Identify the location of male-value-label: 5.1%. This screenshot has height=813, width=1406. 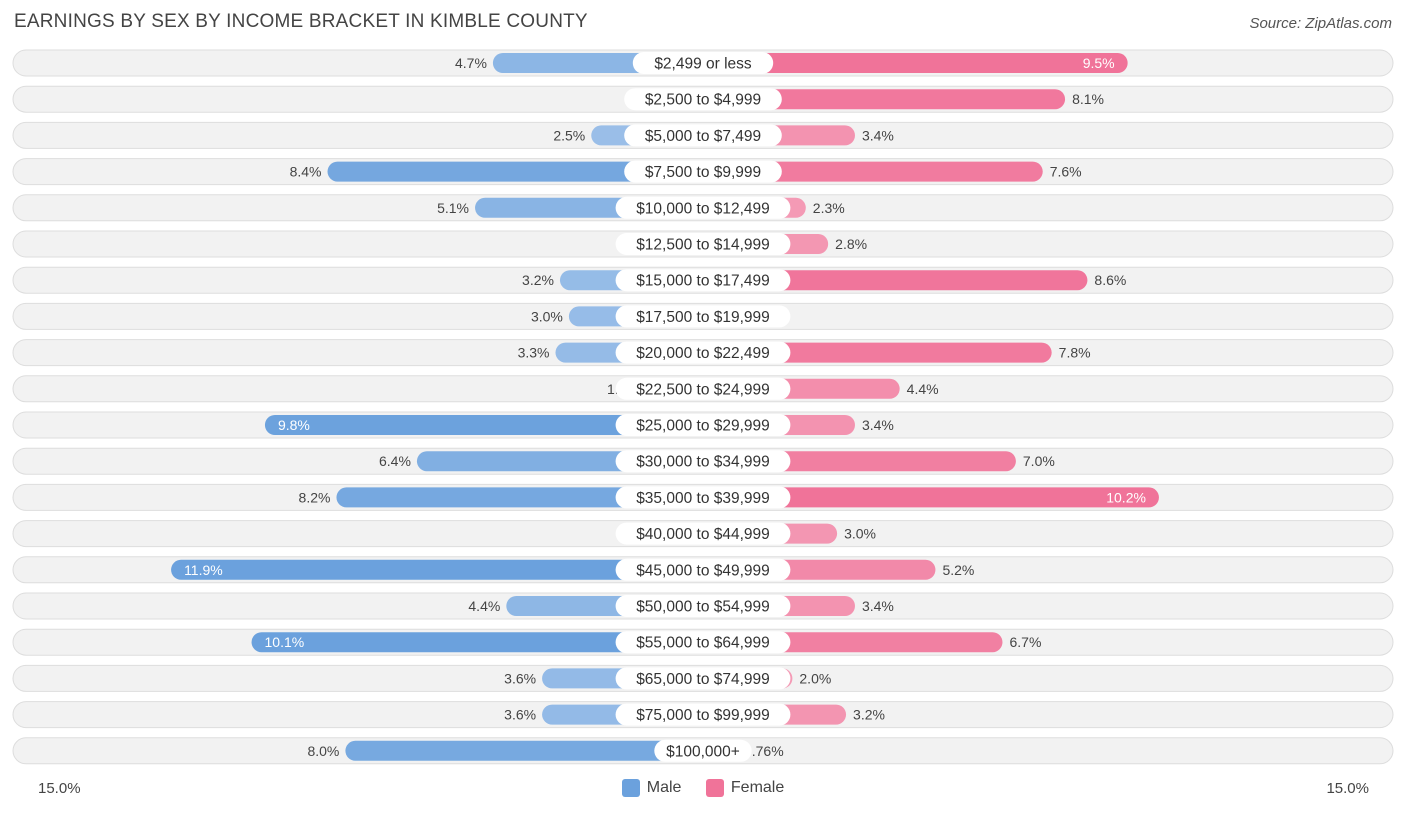
(453, 208).